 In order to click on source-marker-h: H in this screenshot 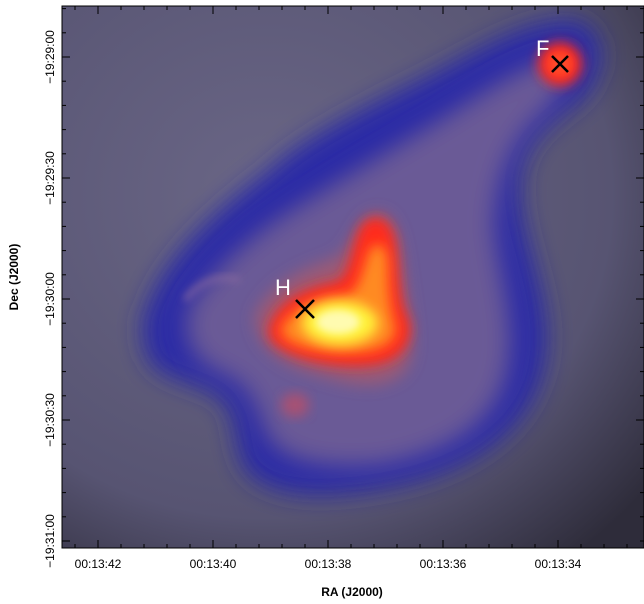, I will do `click(295, 297)`.